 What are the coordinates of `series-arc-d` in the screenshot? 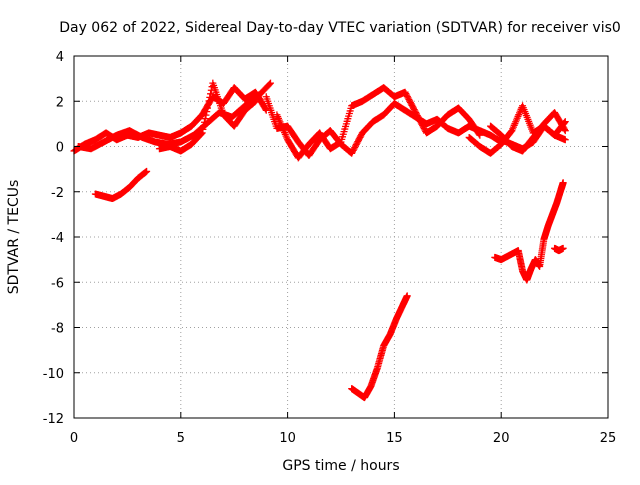 It's located at (383, 126).